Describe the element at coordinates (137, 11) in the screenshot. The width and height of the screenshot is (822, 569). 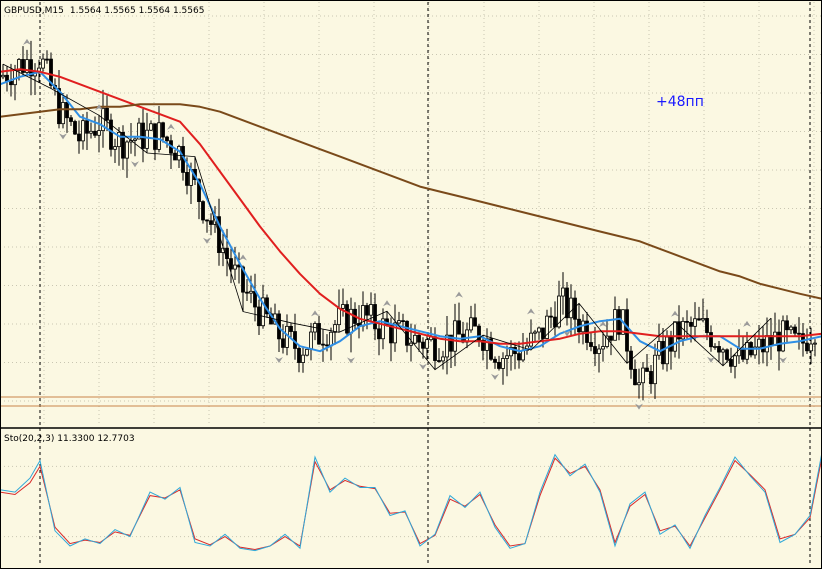
I see `ohlc-values: 1.5564 1.5565 1.5564 1.5565` at that location.